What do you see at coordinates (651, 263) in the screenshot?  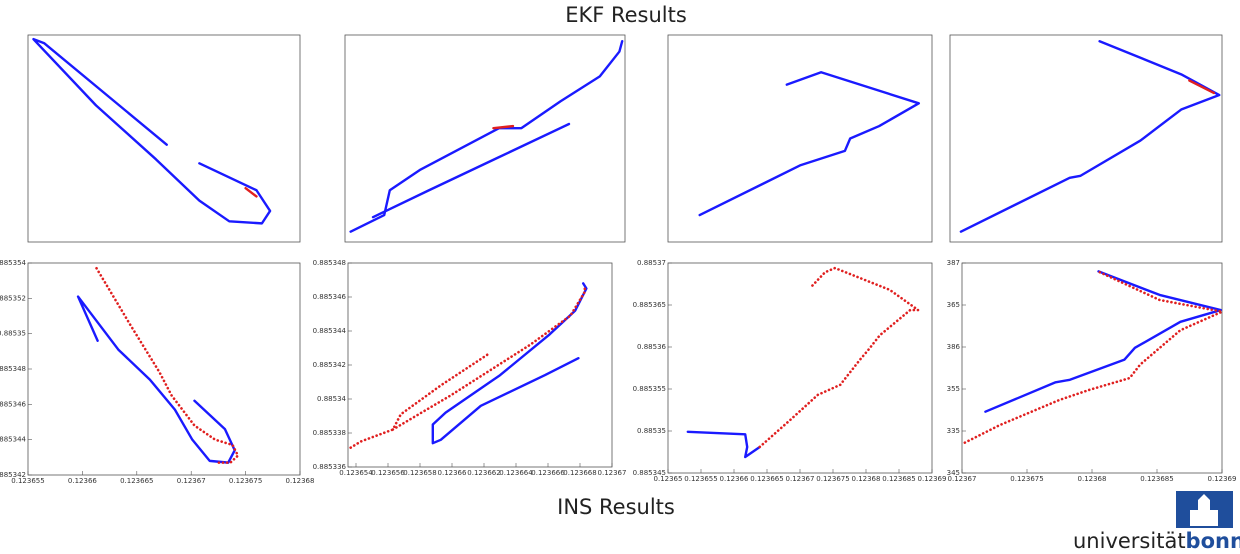 I see `y-tick-label: 0.88537` at bounding box center [651, 263].